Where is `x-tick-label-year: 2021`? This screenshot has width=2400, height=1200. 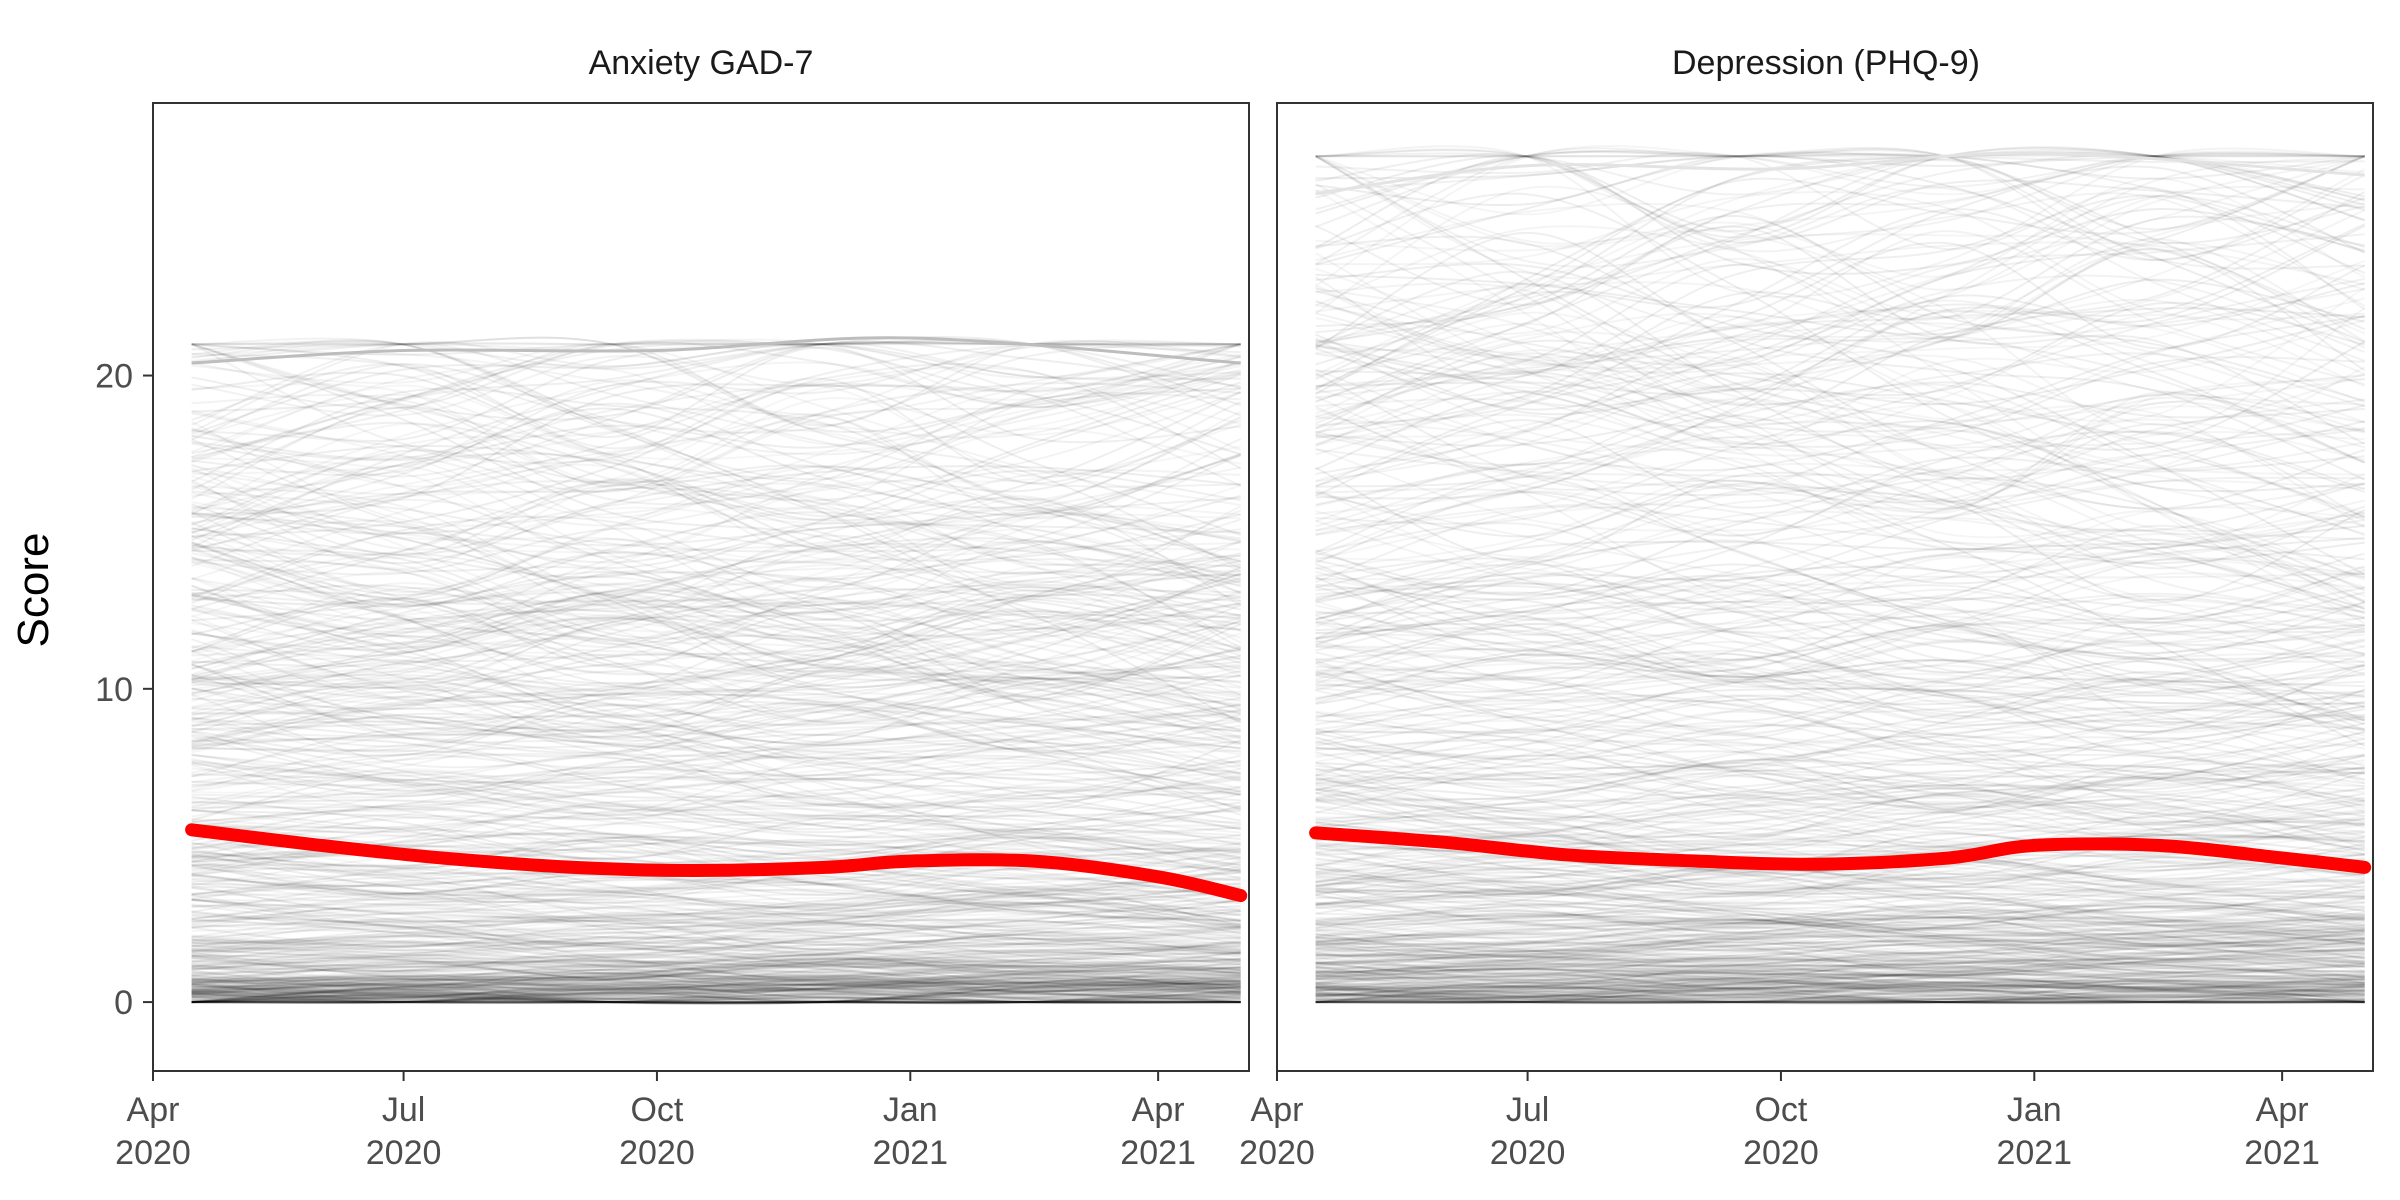 x-tick-label-year: 2021 is located at coordinates (1158, 1153).